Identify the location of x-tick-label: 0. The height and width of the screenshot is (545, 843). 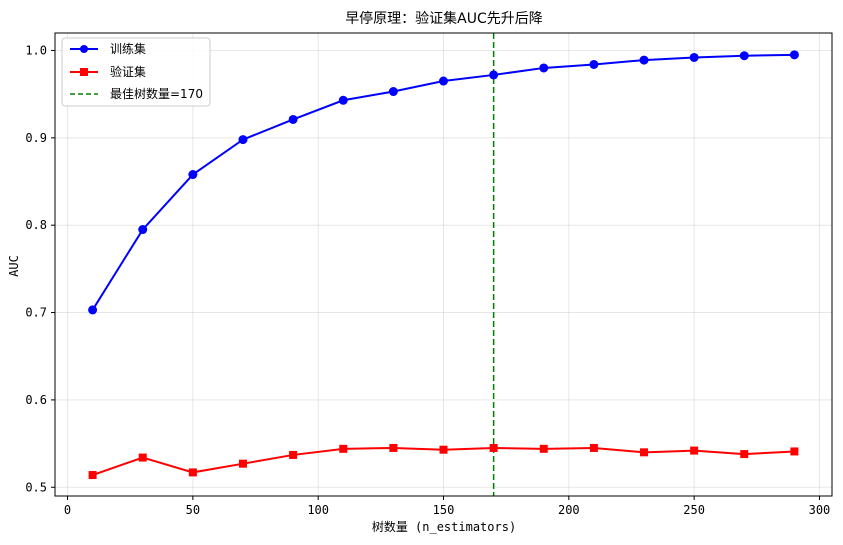
(67, 510).